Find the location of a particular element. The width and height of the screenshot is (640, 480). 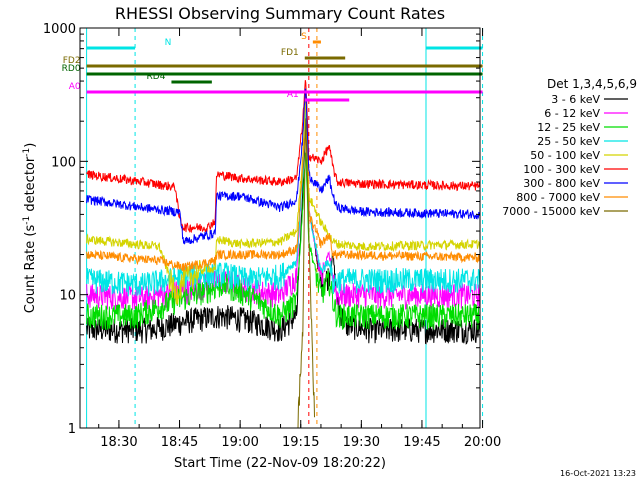

flag-label-0: N is located at coordinates (168, 43).